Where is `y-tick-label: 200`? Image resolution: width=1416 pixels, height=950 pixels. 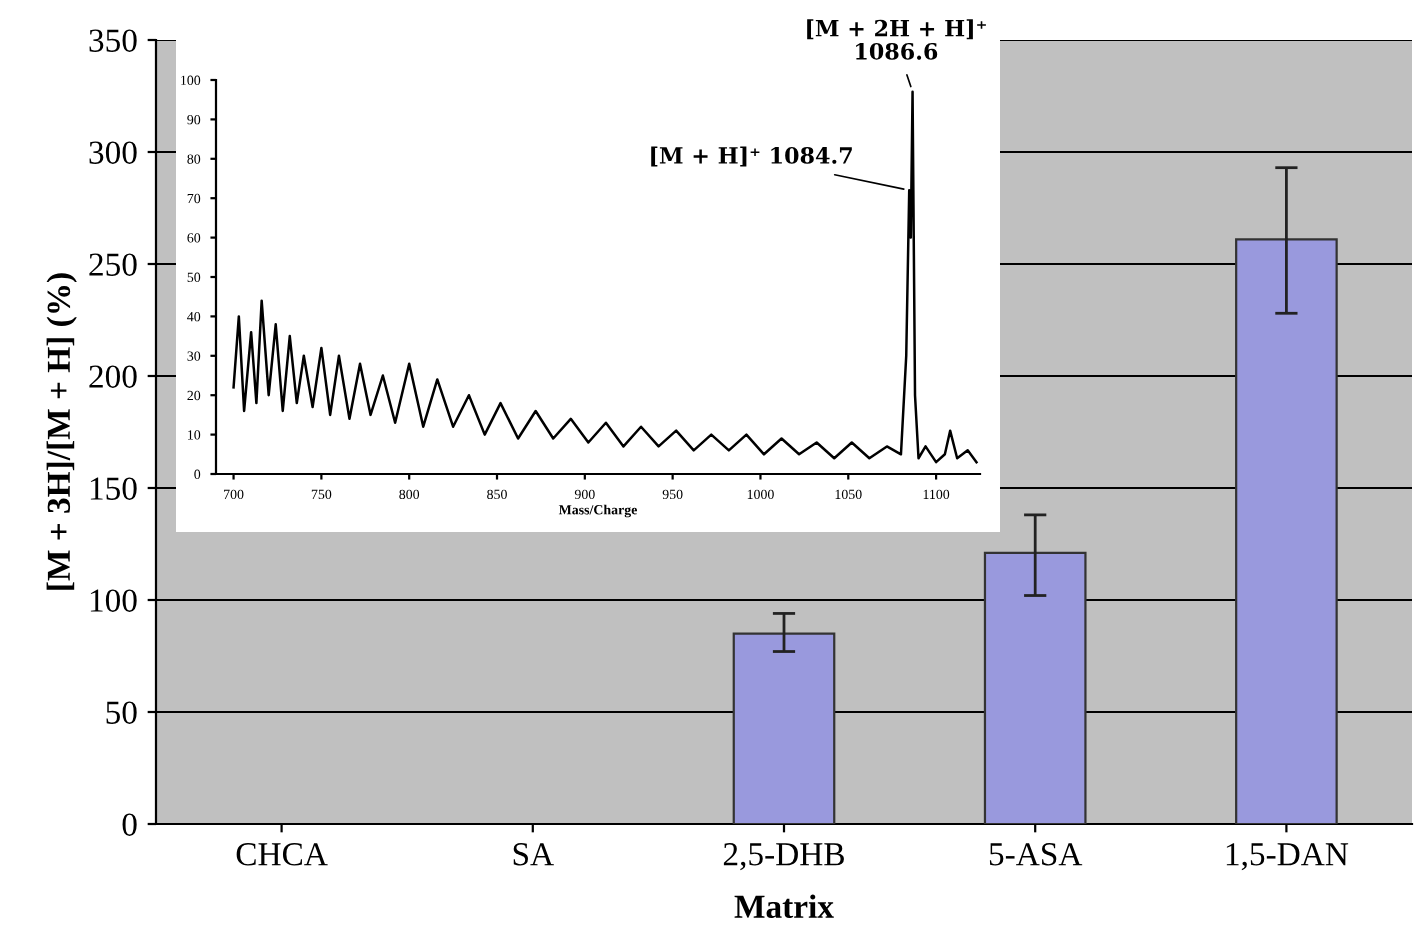 y-tick-label: 200 is located at coordinates (113, 376).